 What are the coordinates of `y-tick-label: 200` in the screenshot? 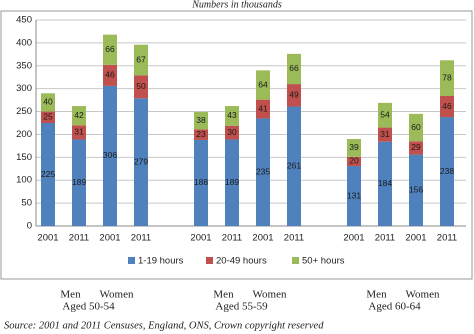 It's located at (24, 134).